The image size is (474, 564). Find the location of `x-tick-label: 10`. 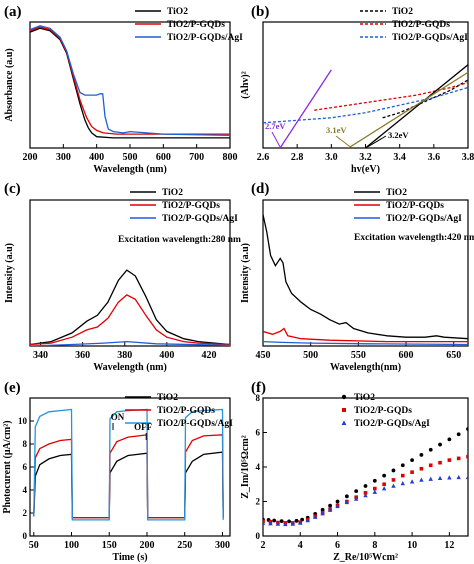

x-tick-label: 10 is located at coordinates (412, 545).